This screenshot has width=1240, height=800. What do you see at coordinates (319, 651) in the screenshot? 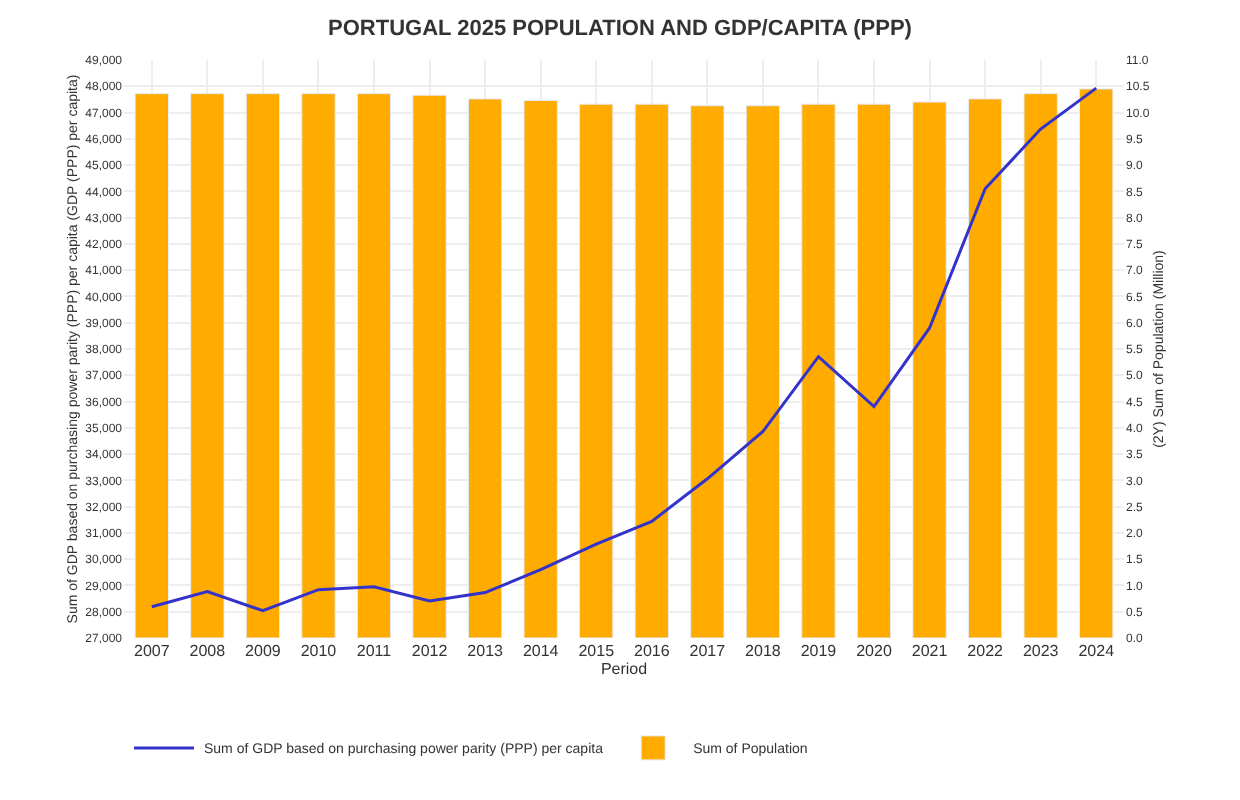
I see `x-tick-label: 2010` at bounding box center [319, 651].